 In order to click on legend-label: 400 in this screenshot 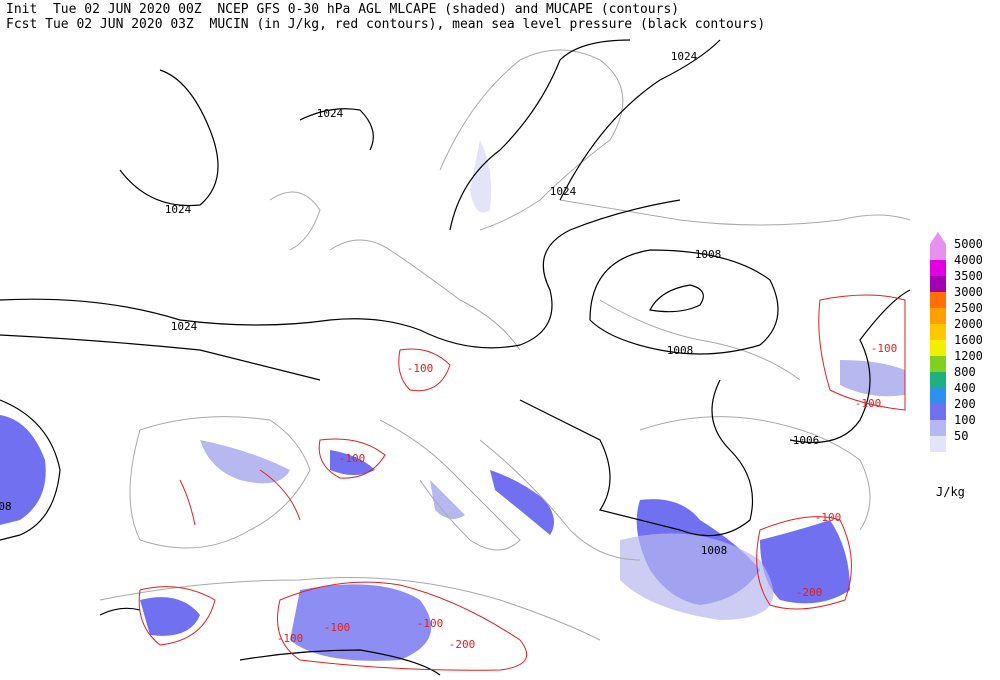, I will do `click(965, 388)`.